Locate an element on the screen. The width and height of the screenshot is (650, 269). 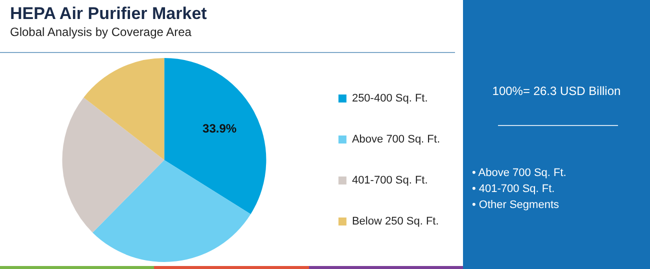
legend-label: Below 250 Sq. Ft. is located at coordinates (395, 222).